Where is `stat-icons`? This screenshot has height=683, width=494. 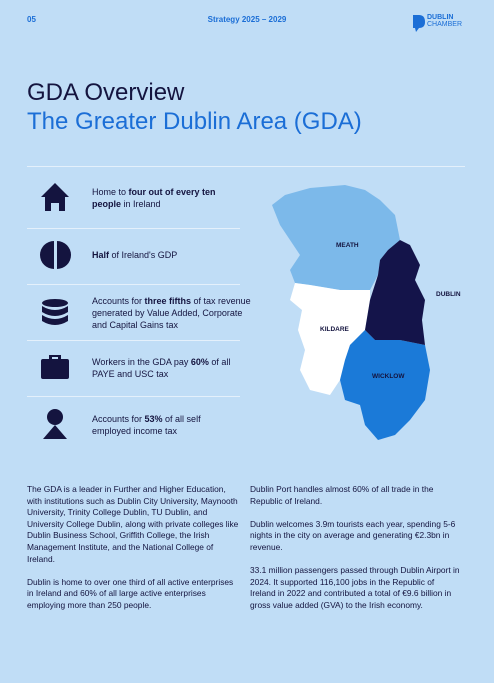
stat-icons is located at coordinates (55, 311).